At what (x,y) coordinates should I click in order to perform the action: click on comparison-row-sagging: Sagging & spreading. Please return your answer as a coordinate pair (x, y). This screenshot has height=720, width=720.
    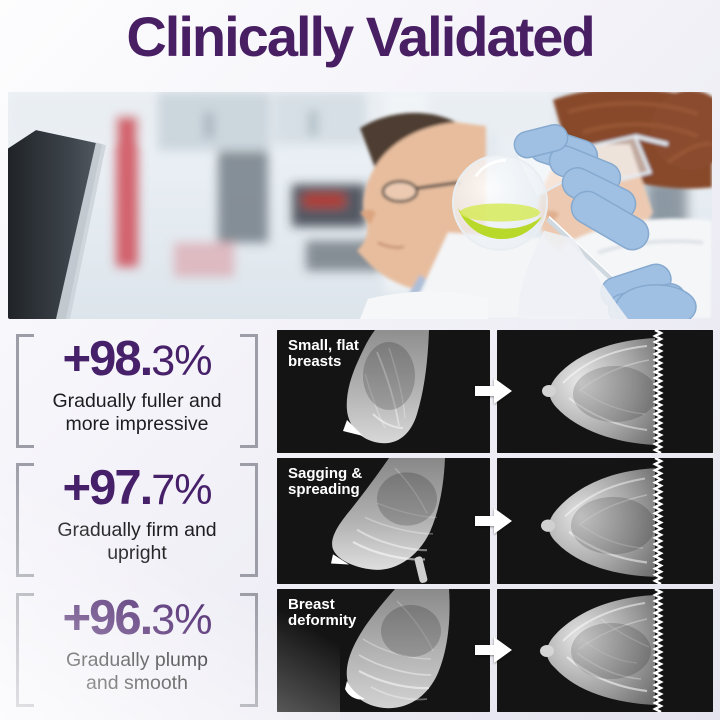
    Looking at the image, I should click on (495, 521).